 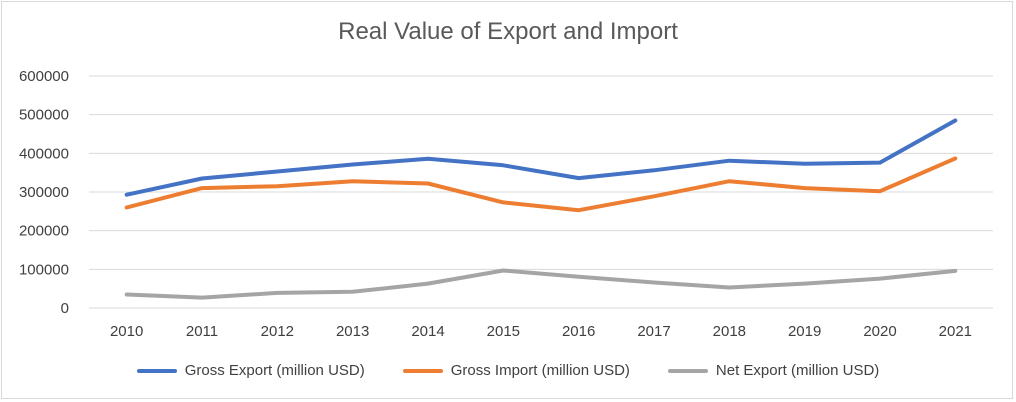 What do you see at coordinates (44, 231) in the screenshot?
I see `y-tick-label: 200000` at bounding box center [44, 231].